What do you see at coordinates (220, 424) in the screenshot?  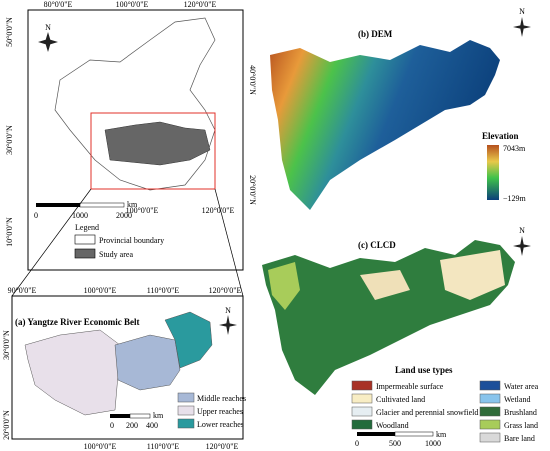 I see `legend-label: Lower reaches` at bounding box center [220, 424].